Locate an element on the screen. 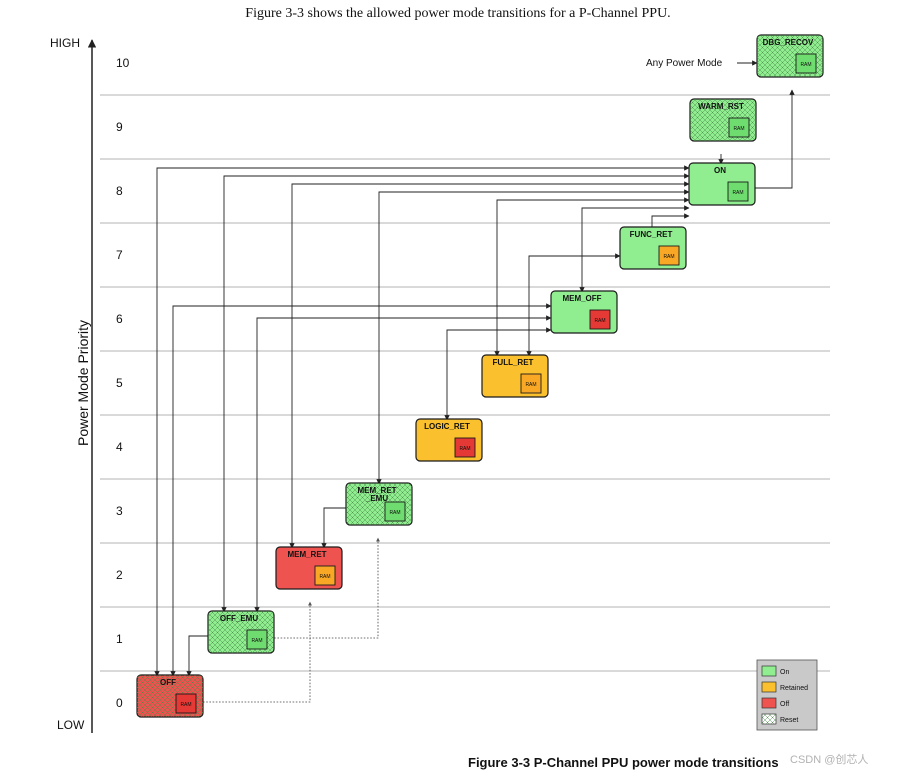 This screenshot has width=914, height=776. transition-offemu-memretemu-dotted is located at coordinates (325, 588).